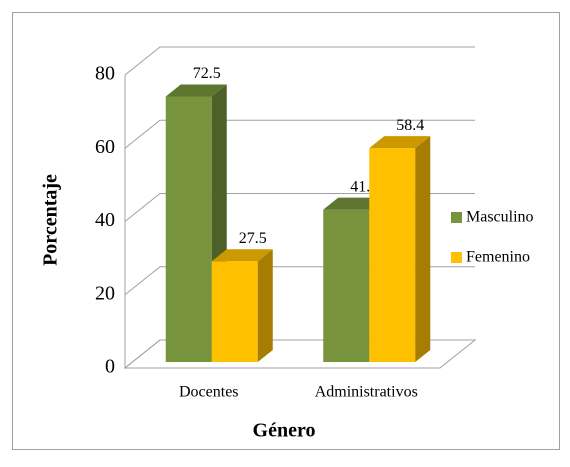 This screenshot has width=570, height=467. Describe the element at coordinates (500, 217) in the screenshot. I see `legend-label: Masculino` at that location.